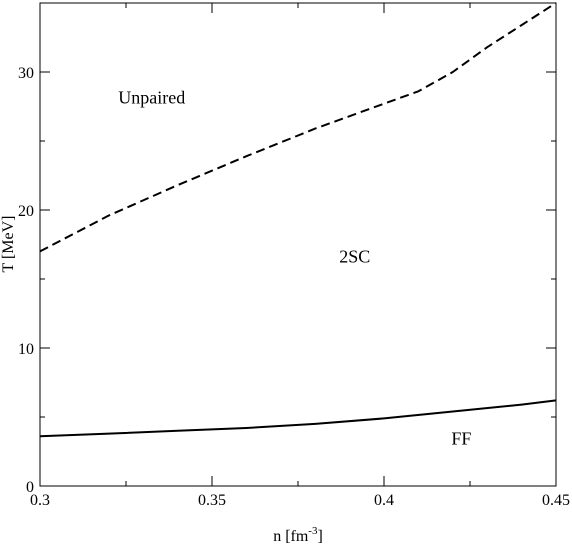 This screenshot has width=572, height=545. I want to click on x-tick-label: 0.35, so click(212, 500).